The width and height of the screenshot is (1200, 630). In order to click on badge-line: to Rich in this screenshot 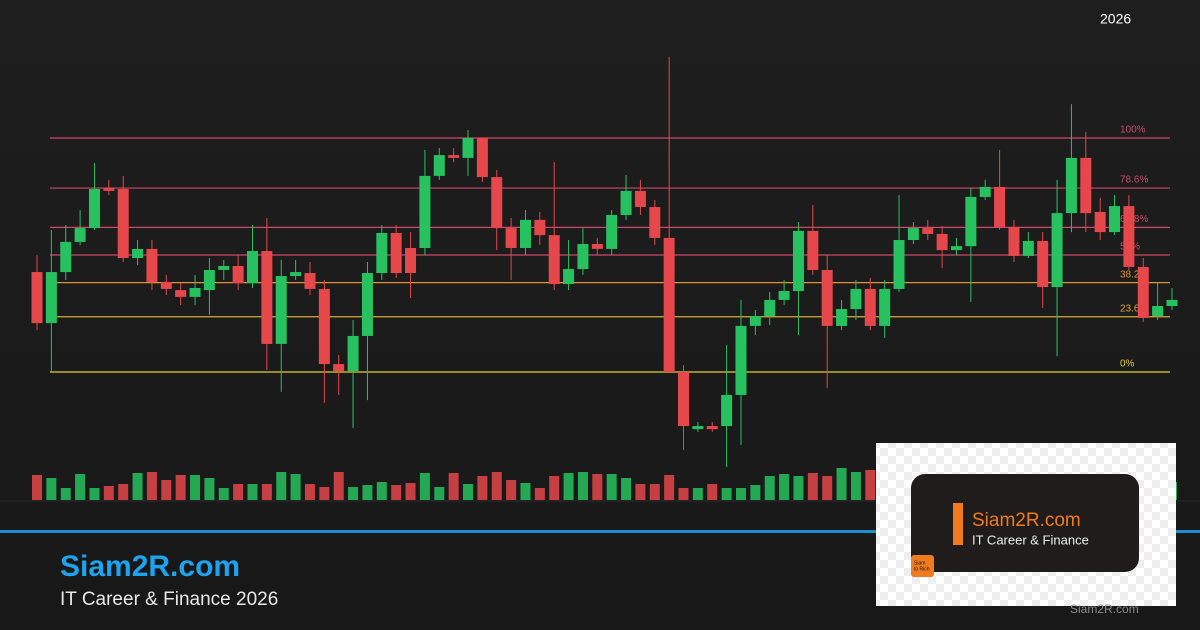, I will do `click(922, 569)`.